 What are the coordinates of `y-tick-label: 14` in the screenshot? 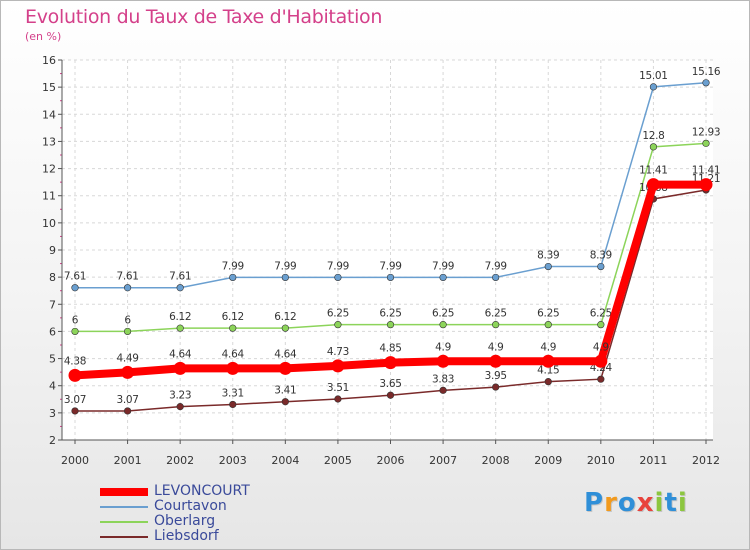 It's located at (49, 114).